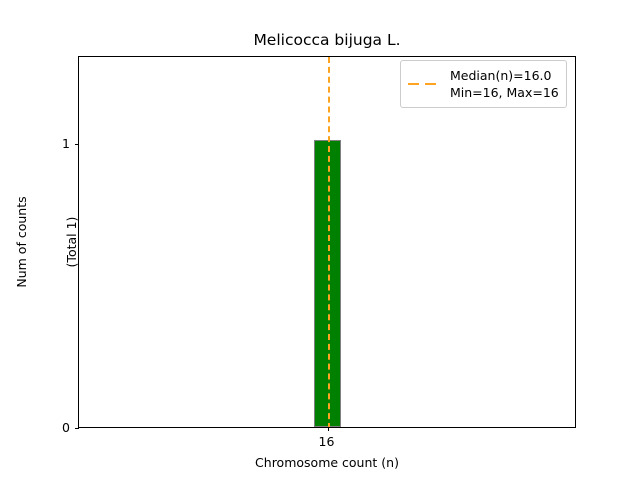 This screenshot has width=640, height=480. What do you see at coordinates (504, 92) in the screenshot?
I see `legend-label-minmax: Min=16, Max=16` at bounding box center [504, 92].